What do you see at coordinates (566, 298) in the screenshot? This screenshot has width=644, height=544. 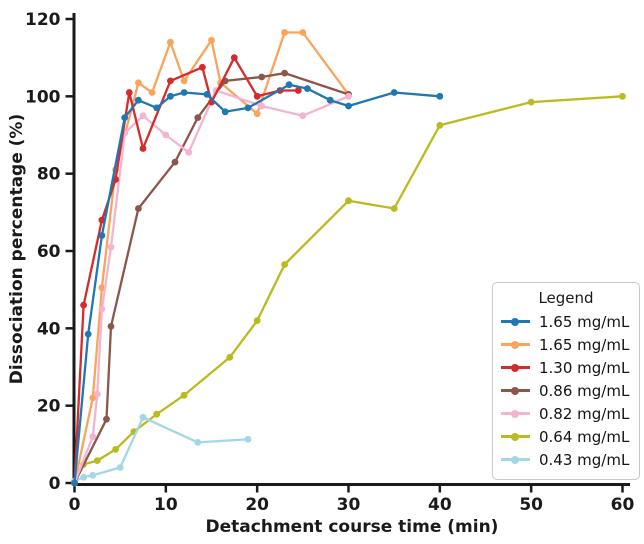 I see `legend-title: Legend` at bounding box center [566, 298].